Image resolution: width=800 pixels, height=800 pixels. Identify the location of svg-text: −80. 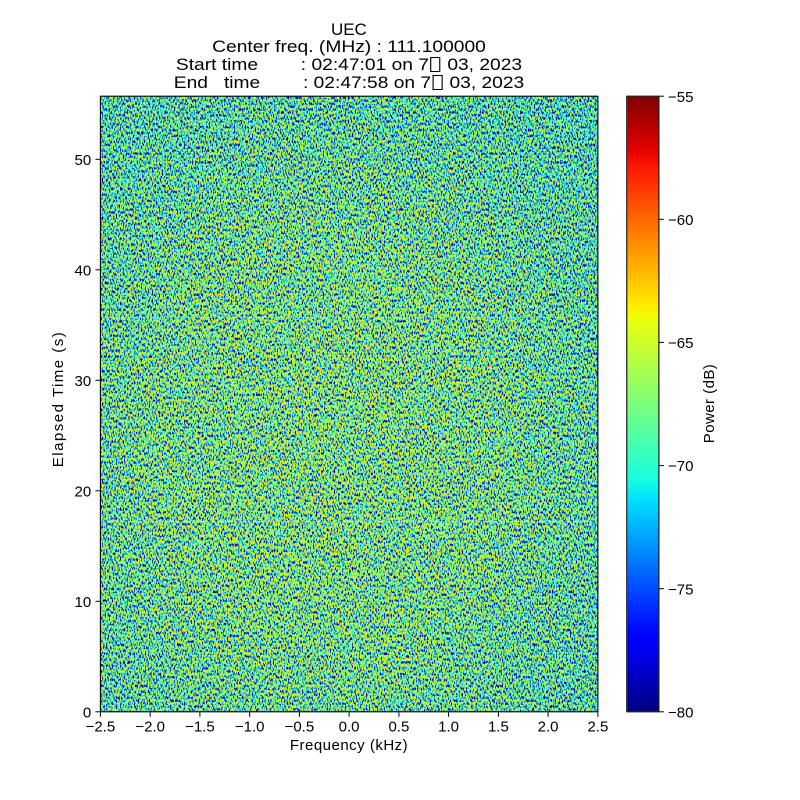
(680, 712).